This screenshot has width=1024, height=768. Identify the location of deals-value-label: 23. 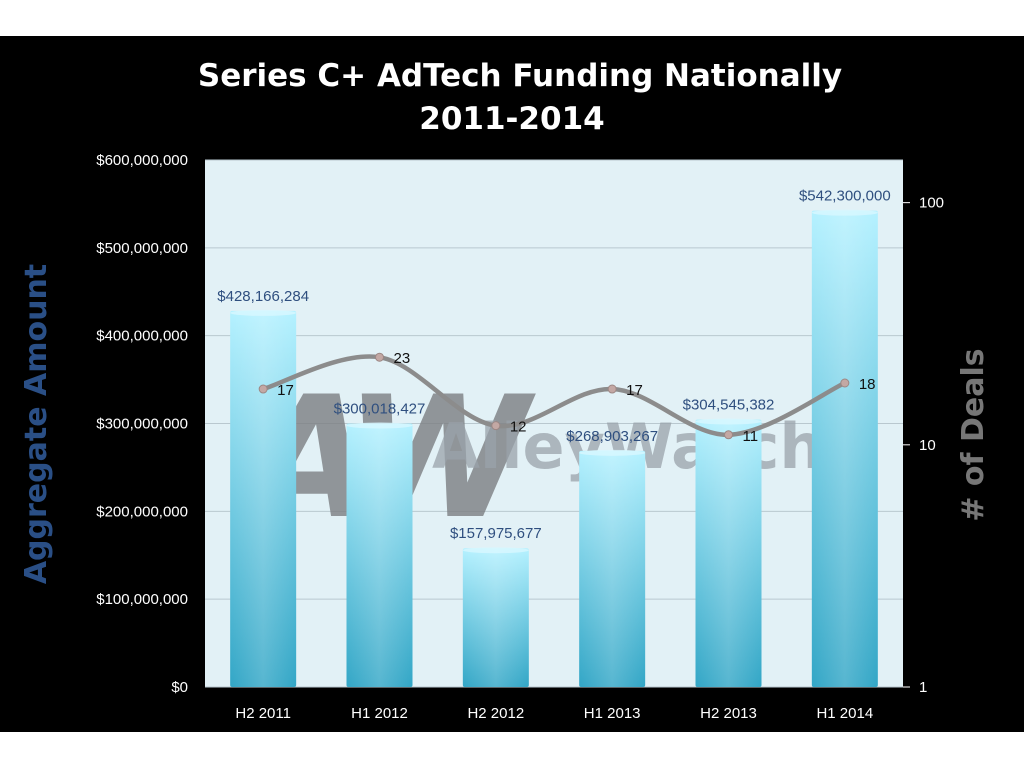
(402, 358).